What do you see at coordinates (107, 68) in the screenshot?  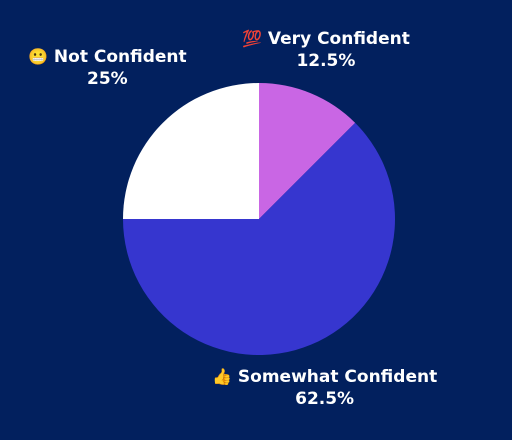 I see `slice-label-not-confident: 😬 Not Confident 25%` at bounding box center [107, 68].